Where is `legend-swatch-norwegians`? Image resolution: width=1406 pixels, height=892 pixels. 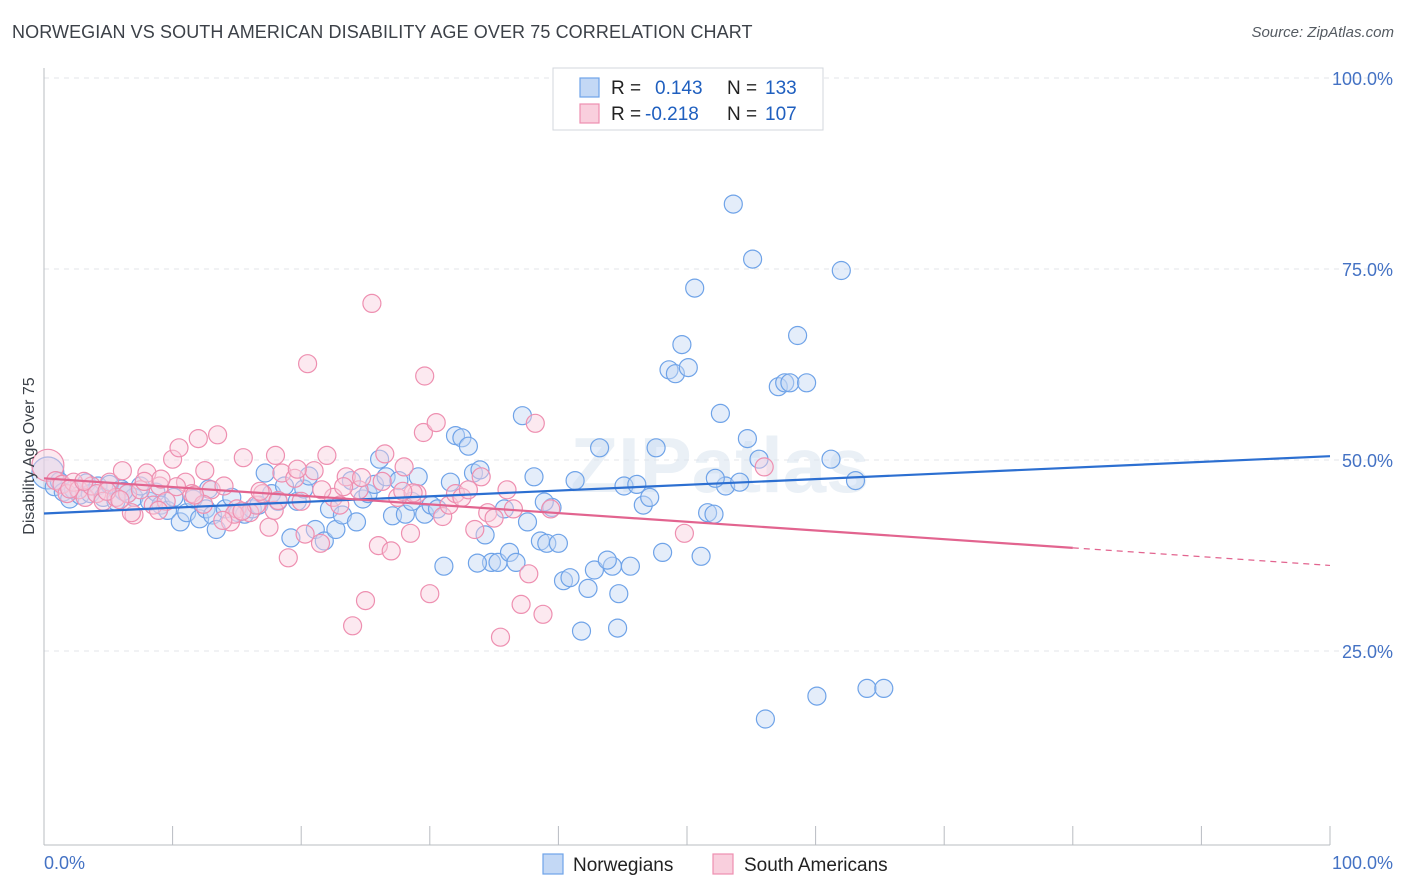 legend-swatch-norwegians is located at coordinates (553, 864).